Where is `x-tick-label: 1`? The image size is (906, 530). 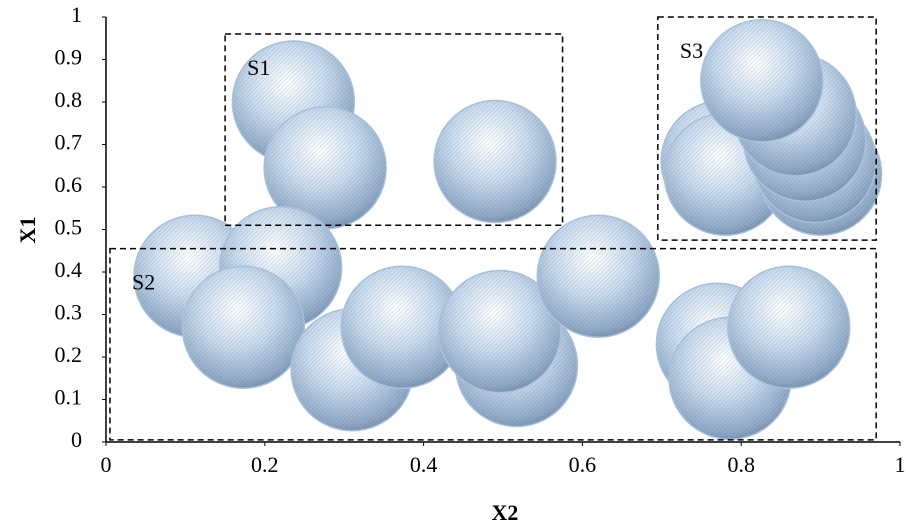 x-tick-label: 1 is located at coordinates (900, 464).